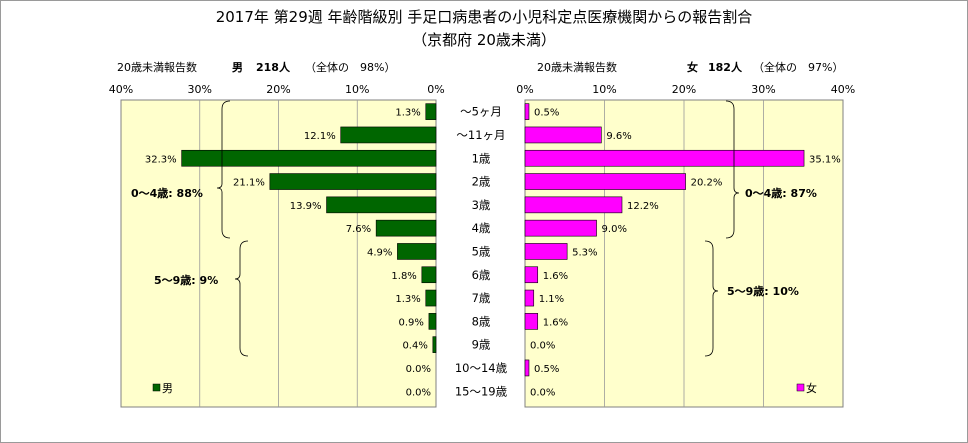 This screenshot has height=443, width=968. What do you see at coordinates (811, 388) in the screenshot?
I see `female-legend-label: 女` at bounding box center [811, 388].